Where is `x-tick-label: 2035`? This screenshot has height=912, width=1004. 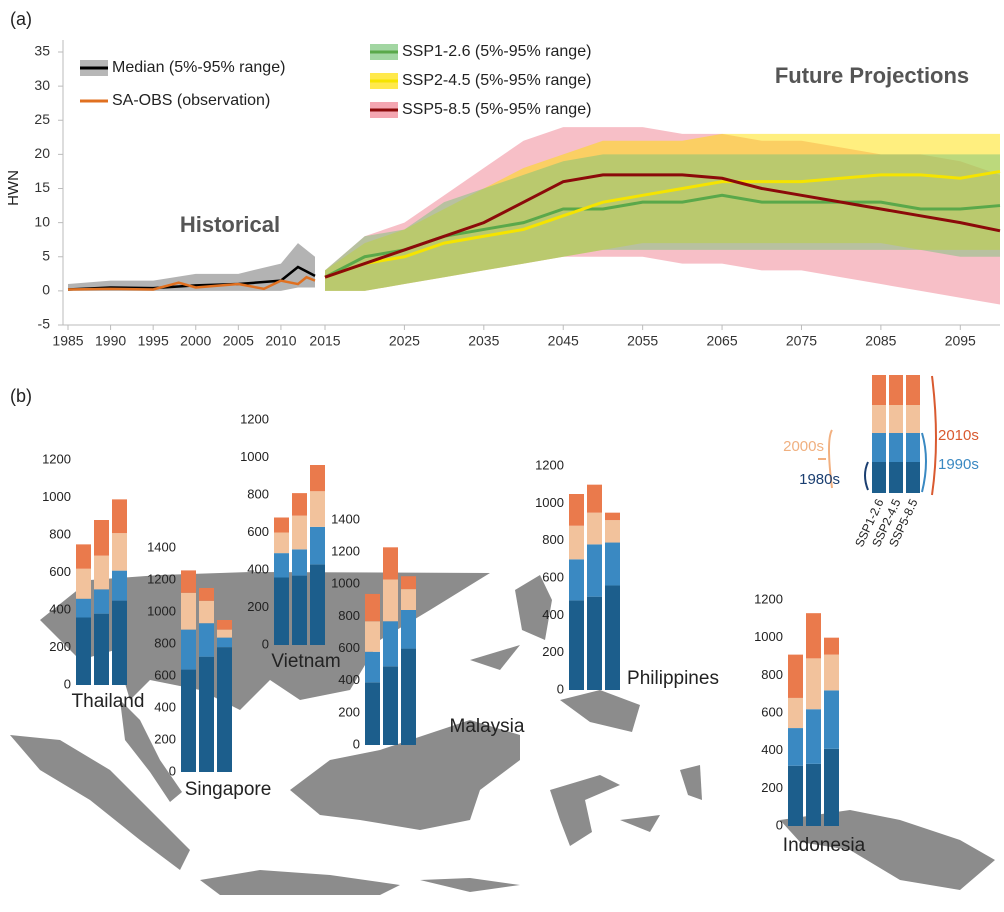 x-tick-label: 2035 is located at coordinates (483, 341).